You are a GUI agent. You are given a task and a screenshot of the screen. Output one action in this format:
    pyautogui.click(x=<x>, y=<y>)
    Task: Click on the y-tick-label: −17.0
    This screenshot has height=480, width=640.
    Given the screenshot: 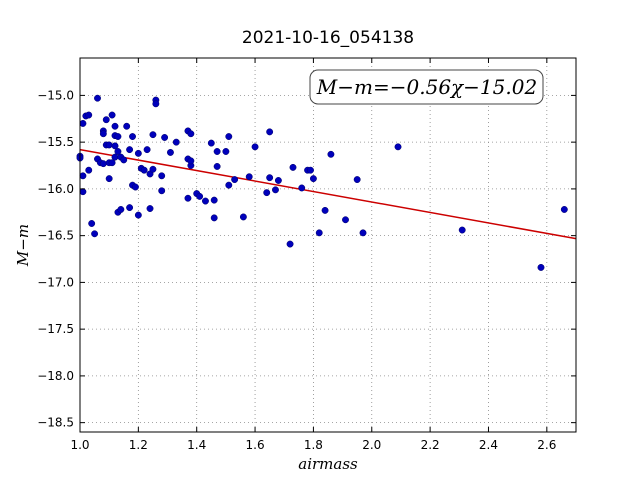 What is the action you would take?
    pyautogui.click(x=55, y=282)
    